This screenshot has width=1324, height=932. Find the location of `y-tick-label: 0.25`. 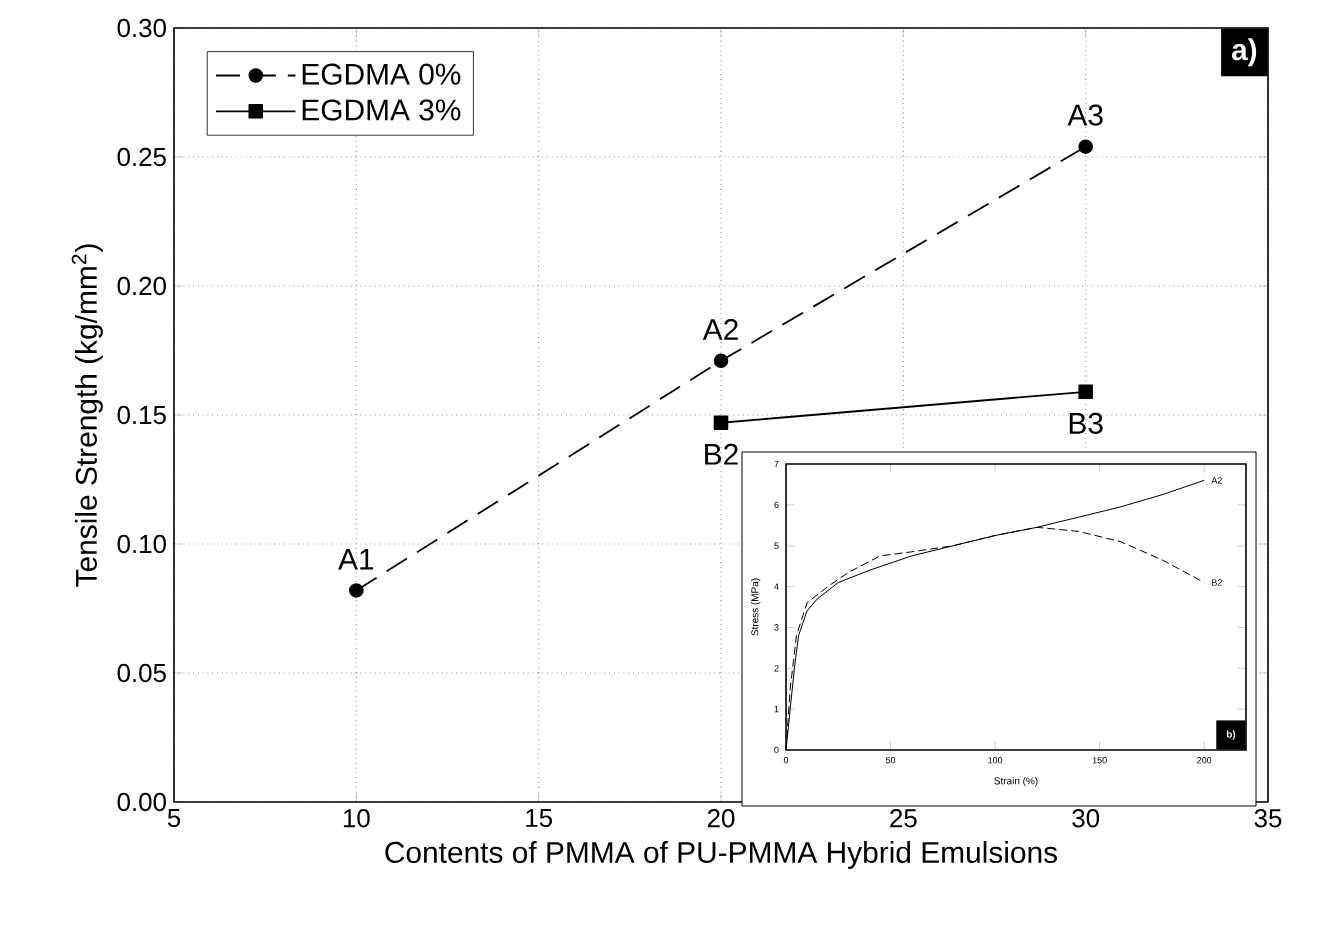

y-tick-label: 0.25 is located at coordinates (141, 157).